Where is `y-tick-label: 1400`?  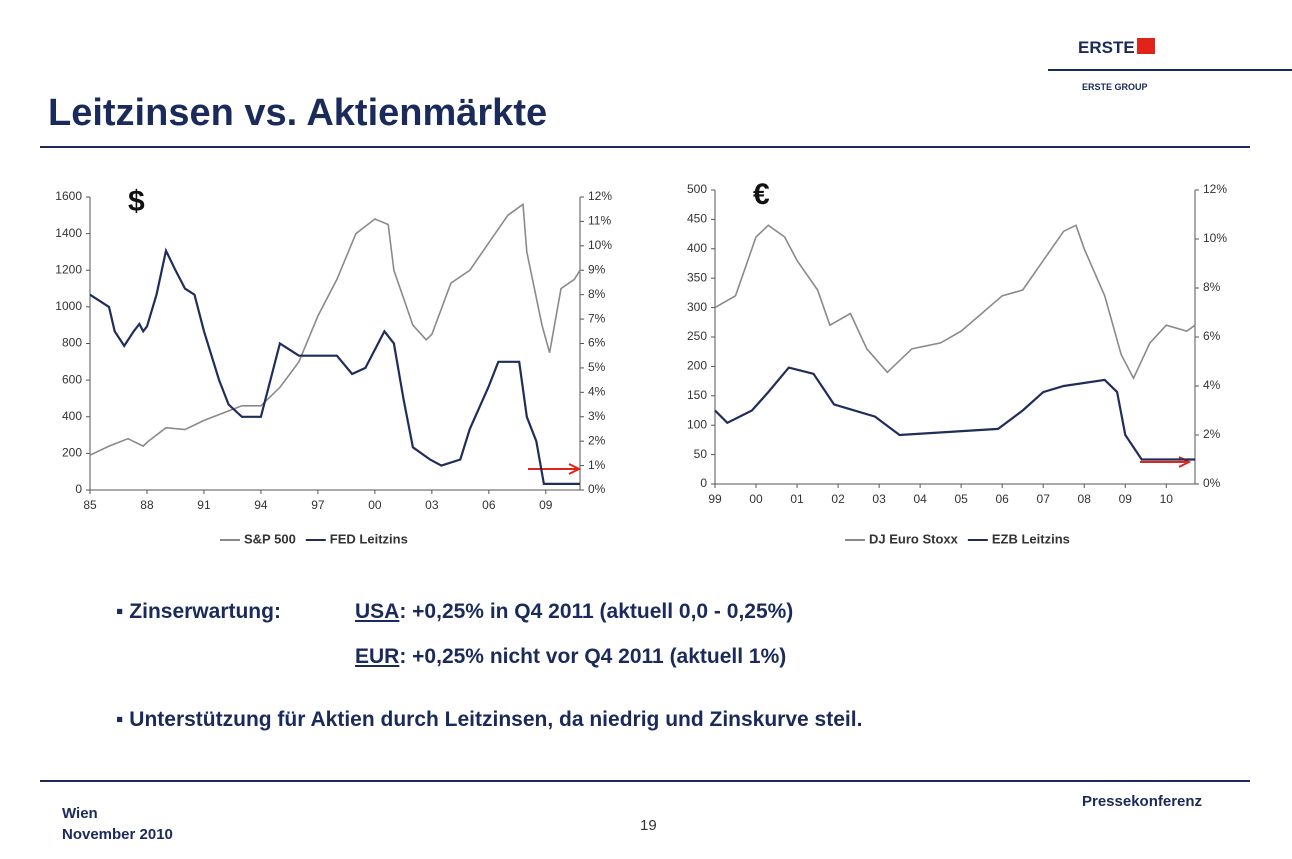
y-tick-label: 1400 is located at coordinates (68, 233).